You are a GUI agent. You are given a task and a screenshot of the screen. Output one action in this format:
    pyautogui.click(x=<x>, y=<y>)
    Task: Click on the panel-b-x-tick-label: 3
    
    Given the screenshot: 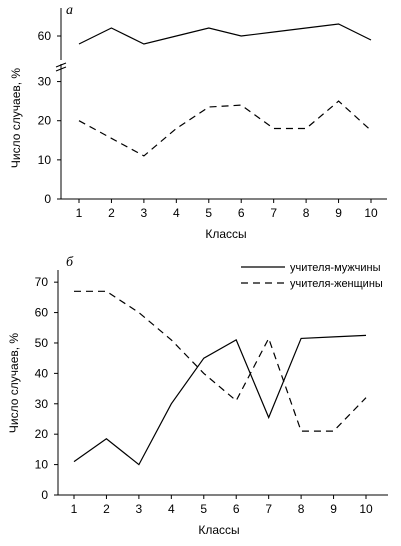 What is the action you would take?
    pyautogui.click(x=139, y=509)
    